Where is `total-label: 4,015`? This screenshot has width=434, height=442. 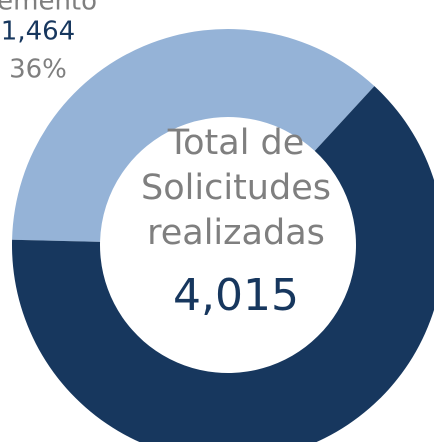
total-label: 4,015 is located at coordinates (236, 295).